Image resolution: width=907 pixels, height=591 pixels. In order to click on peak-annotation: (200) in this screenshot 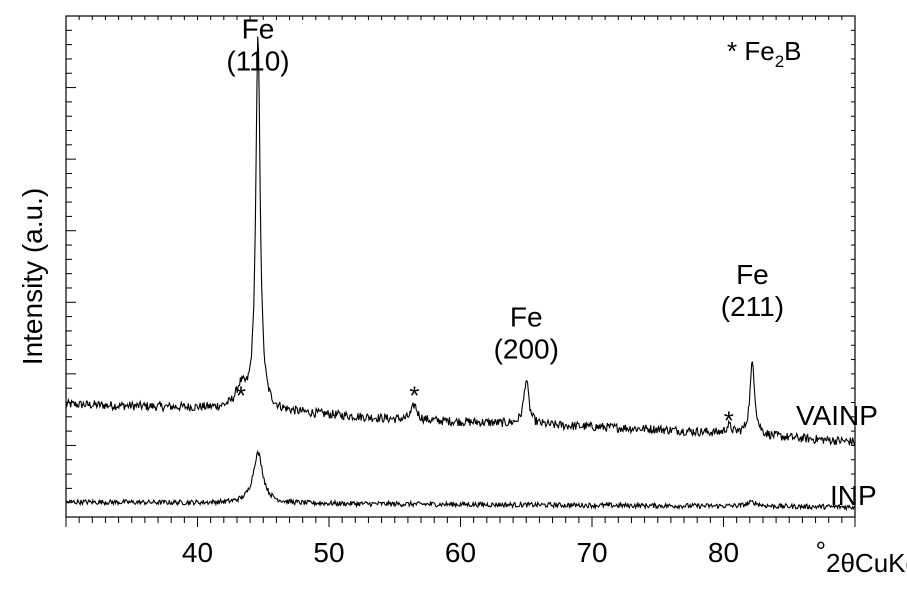, I will do `click(526, 349)`.